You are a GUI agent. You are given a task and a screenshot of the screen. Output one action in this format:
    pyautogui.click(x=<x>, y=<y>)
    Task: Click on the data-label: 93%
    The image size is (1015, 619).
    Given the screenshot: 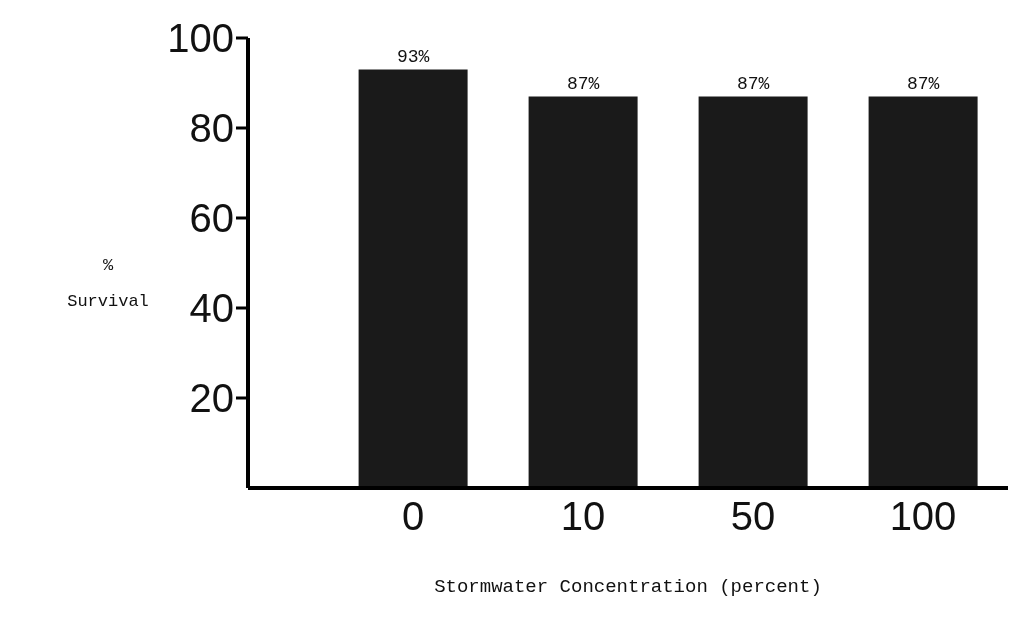 What is the action you would take?
    pyautogui.click(x=413, y=56)
    